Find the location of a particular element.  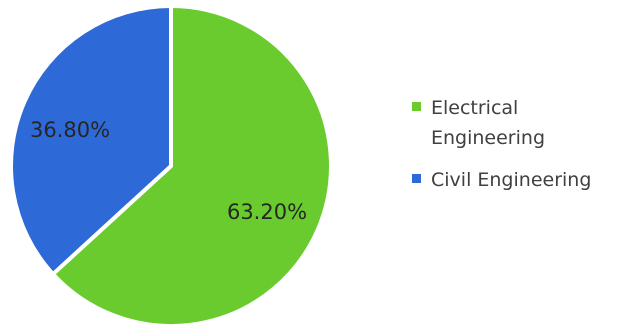

data-label-civil-engineering: 36.80% is located at coordinates (70, 130).